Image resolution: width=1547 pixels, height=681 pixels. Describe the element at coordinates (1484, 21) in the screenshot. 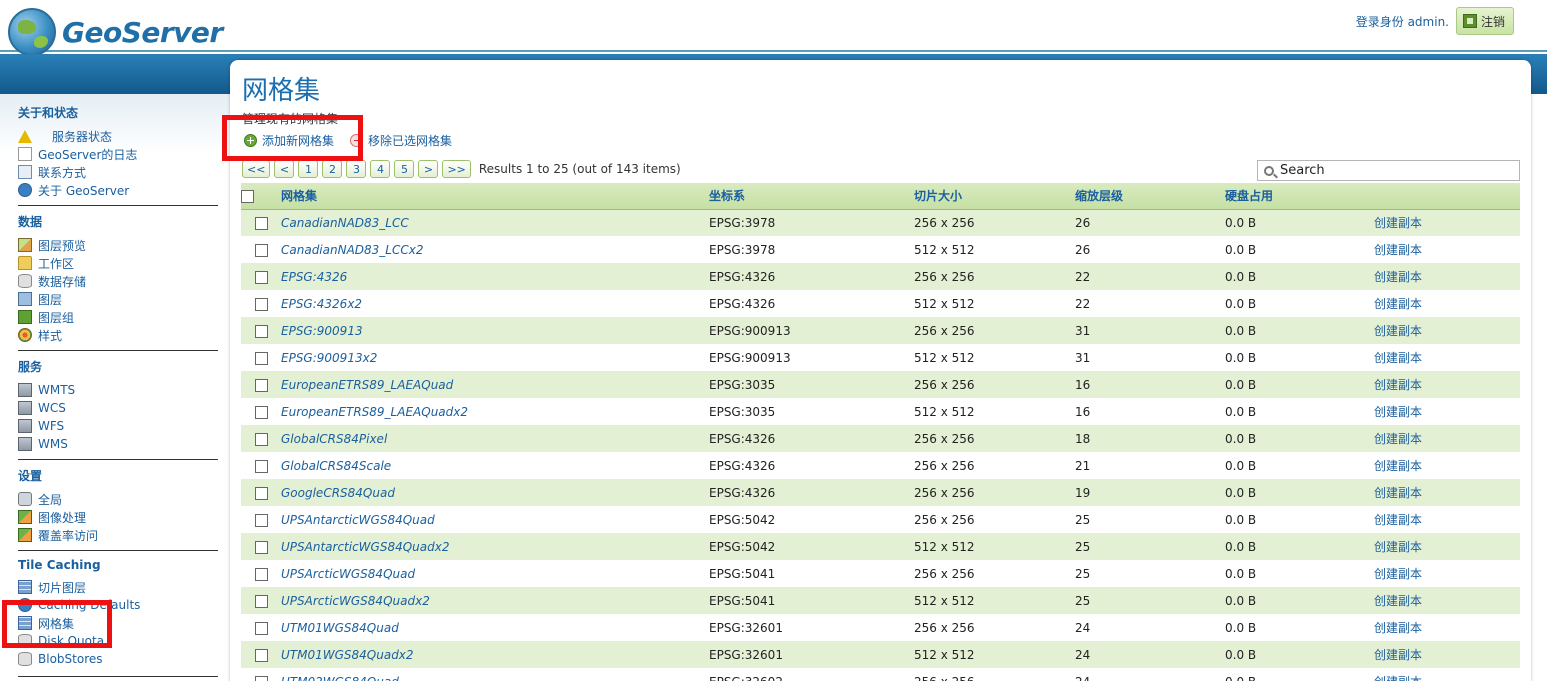

I see `logout-button: 注销` at that location.